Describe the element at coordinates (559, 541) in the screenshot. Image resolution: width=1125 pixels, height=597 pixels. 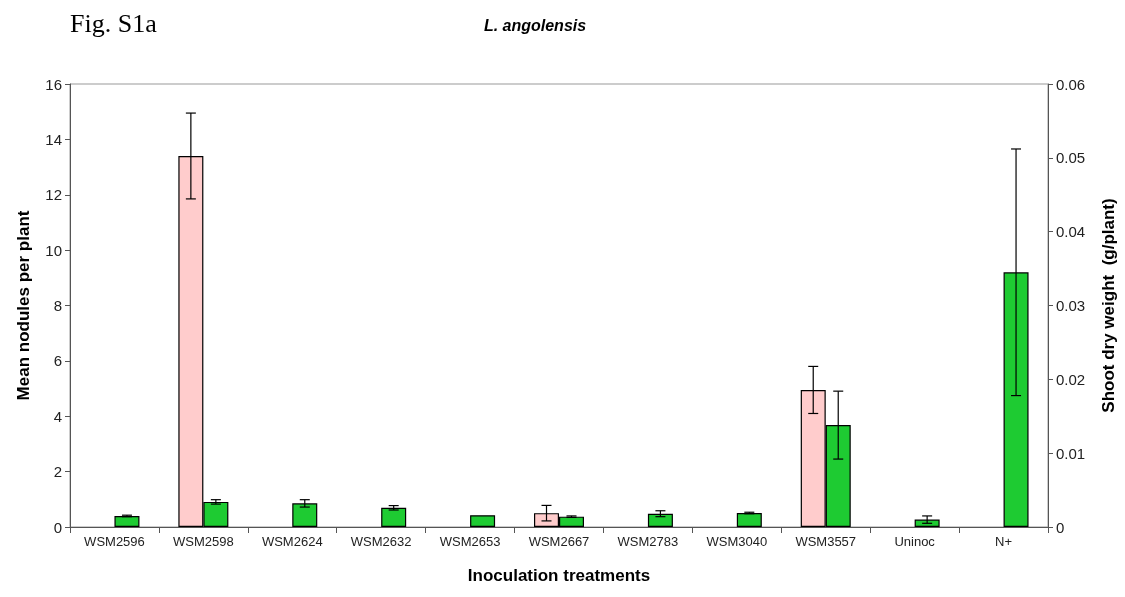
I see `x-tick-label: WSM2667` at that location.